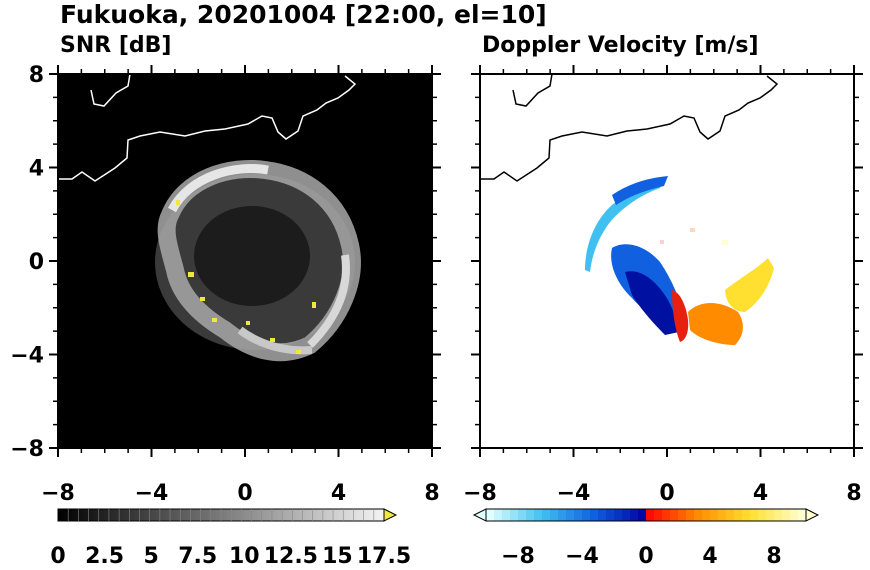 Image resolution: width=870 pixels, height=570 pixels. I want to click on snr-ytick-label: −4, so click(27, 356).